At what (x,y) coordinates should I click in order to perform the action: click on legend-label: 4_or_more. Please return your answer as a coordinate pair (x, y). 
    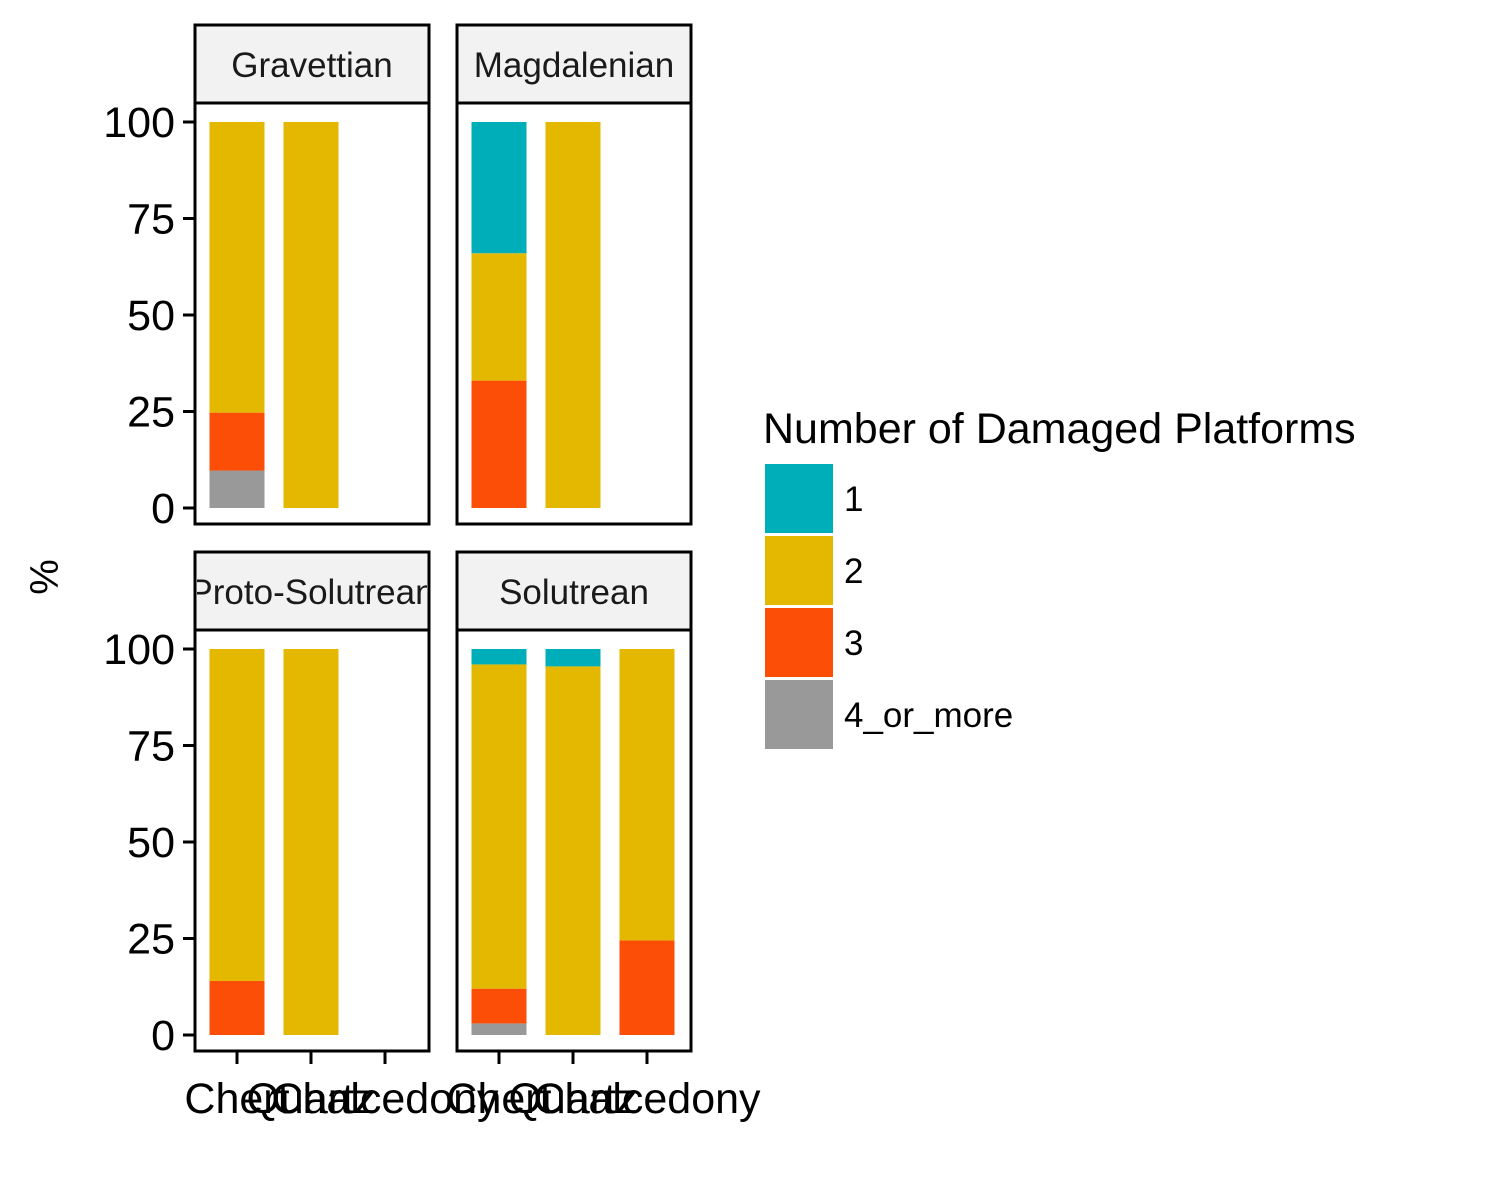
    Looking at the image, I should click on (928, 715).